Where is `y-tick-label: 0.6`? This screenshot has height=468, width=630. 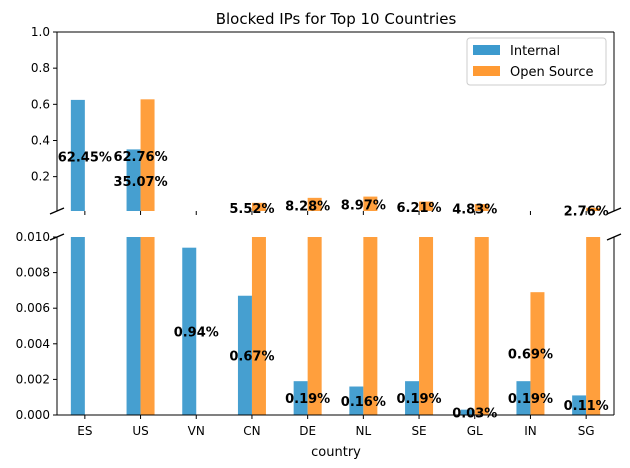 y-tick-label: 0.6 is located at coordinates (40, 104).